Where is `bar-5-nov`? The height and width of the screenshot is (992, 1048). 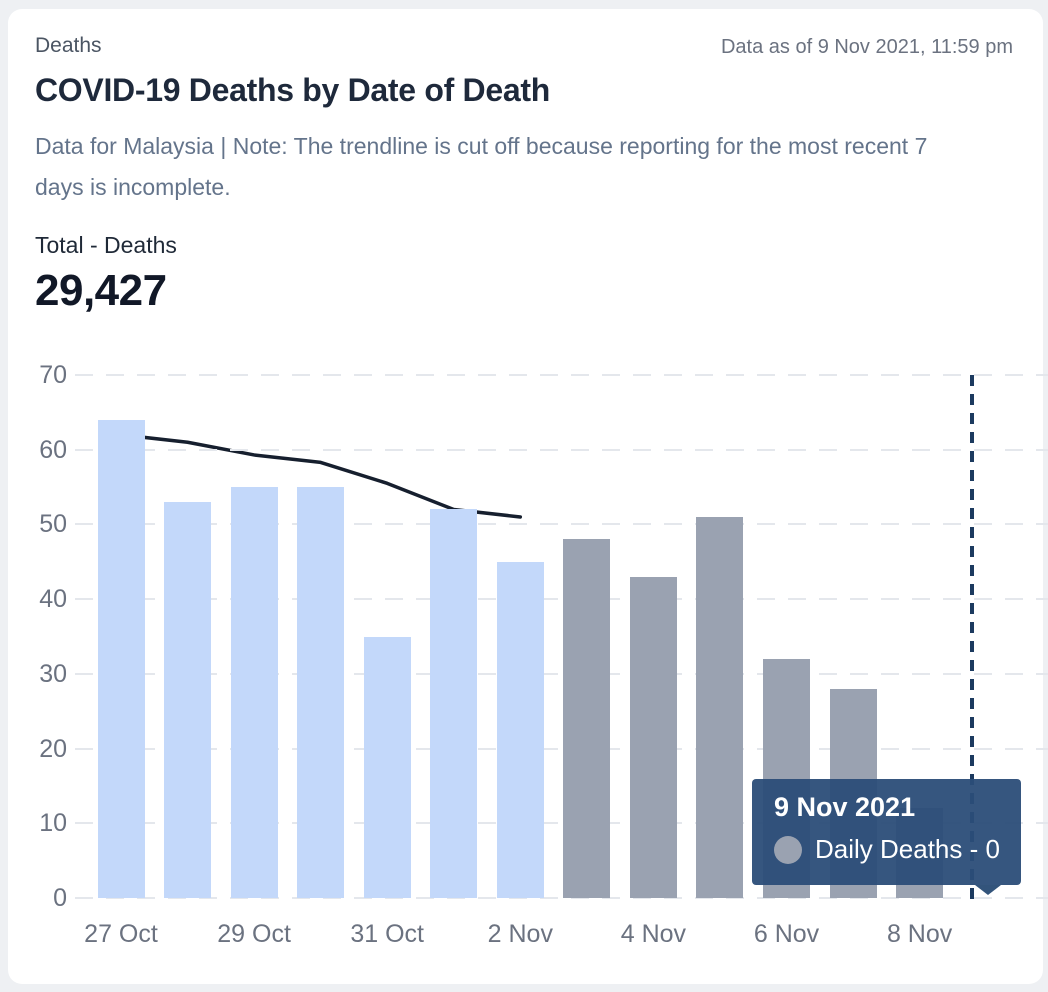 bar-5-nov is located at coordinates (720, 707).